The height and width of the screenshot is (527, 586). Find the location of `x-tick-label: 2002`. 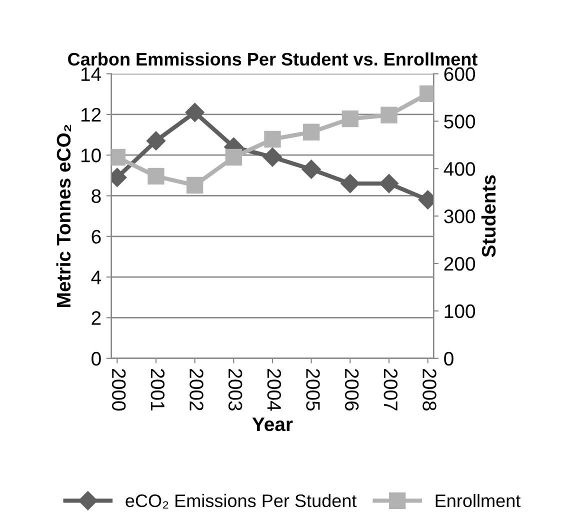

x-tick-label: 2002 is located at coordinates (197, 389).